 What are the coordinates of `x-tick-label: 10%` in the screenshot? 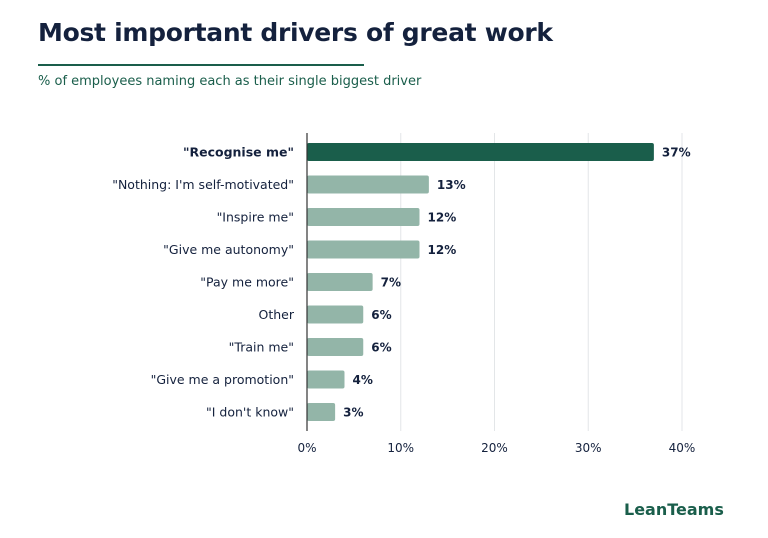 It's located at (400, 448).